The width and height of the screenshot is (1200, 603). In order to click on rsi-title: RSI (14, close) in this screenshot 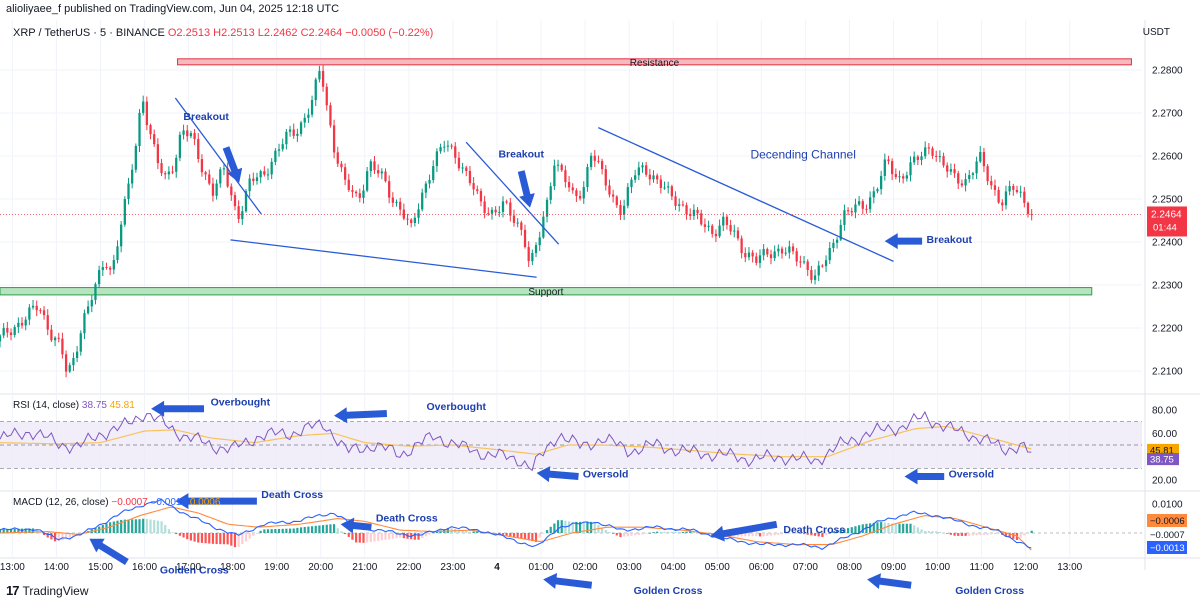, I will do `click(46, 405)`.